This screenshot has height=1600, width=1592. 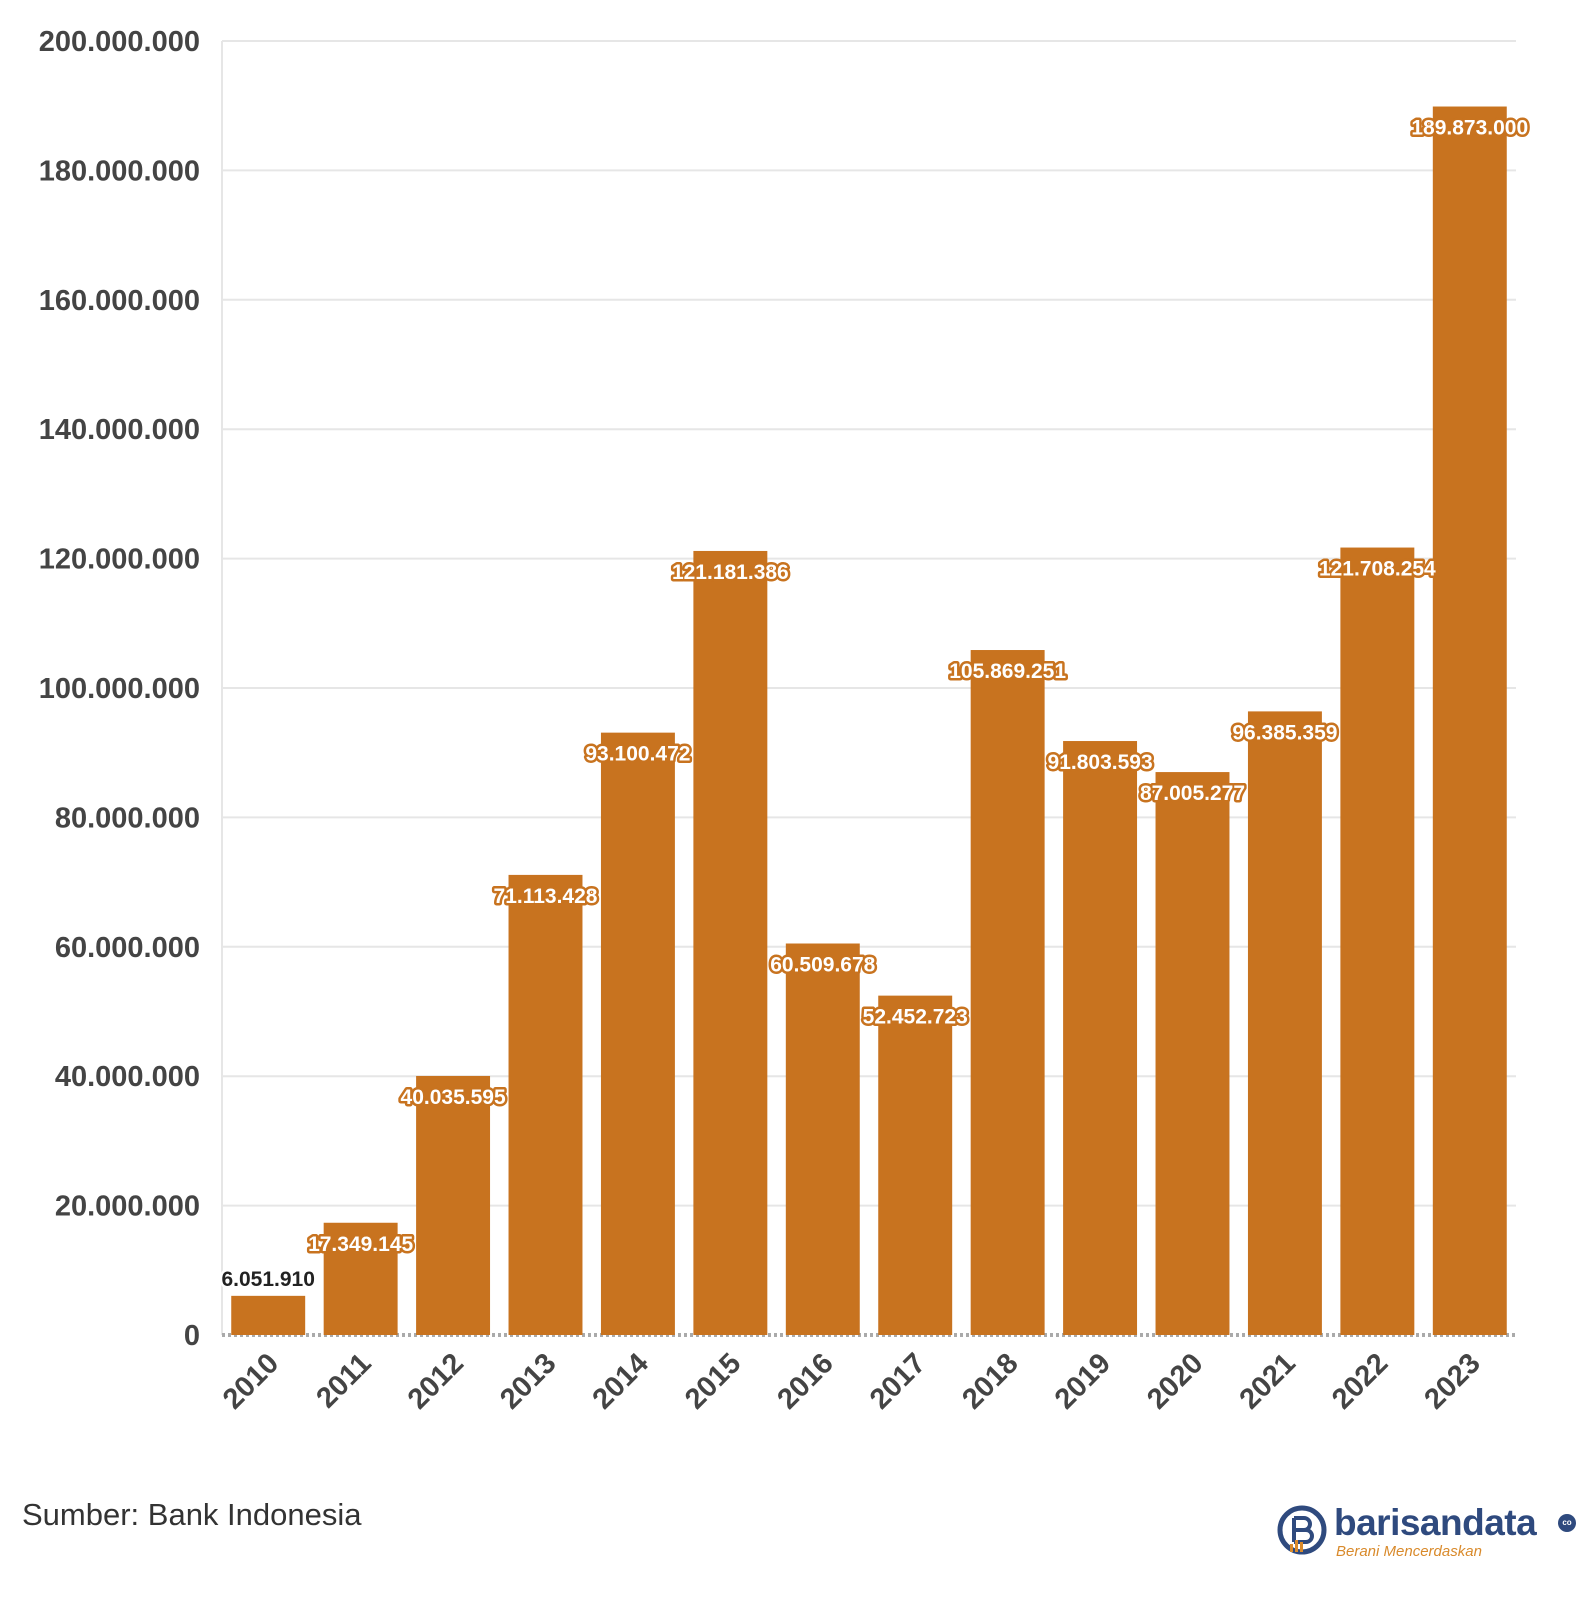 I want to click on data-label: 91.803.593, so click(x=1100, y=762).